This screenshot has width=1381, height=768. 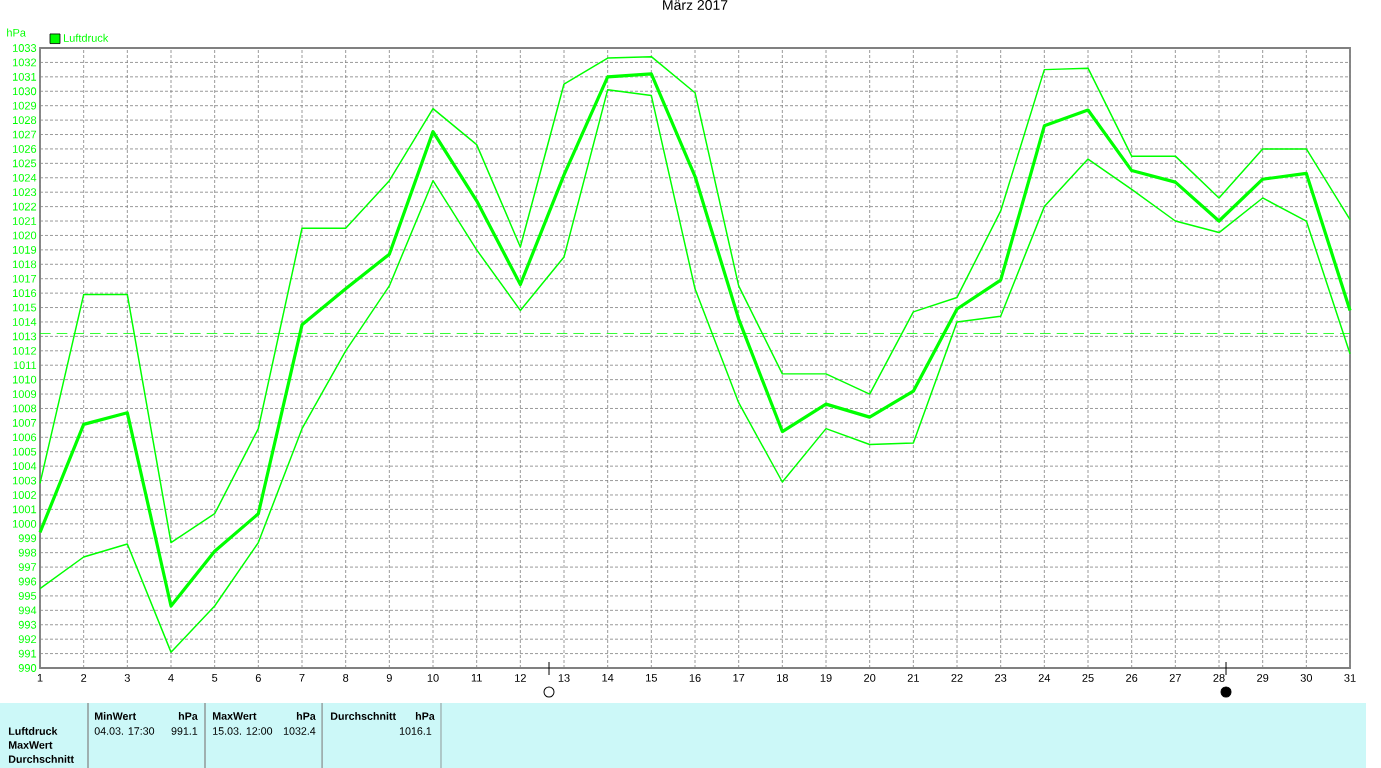 I want to click on x-tick-label: 15, so click(x=651, y=678).